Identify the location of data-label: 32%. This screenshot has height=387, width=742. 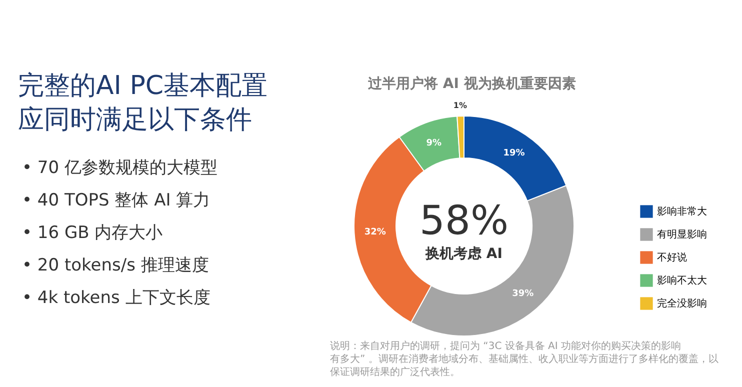
(375, 233).